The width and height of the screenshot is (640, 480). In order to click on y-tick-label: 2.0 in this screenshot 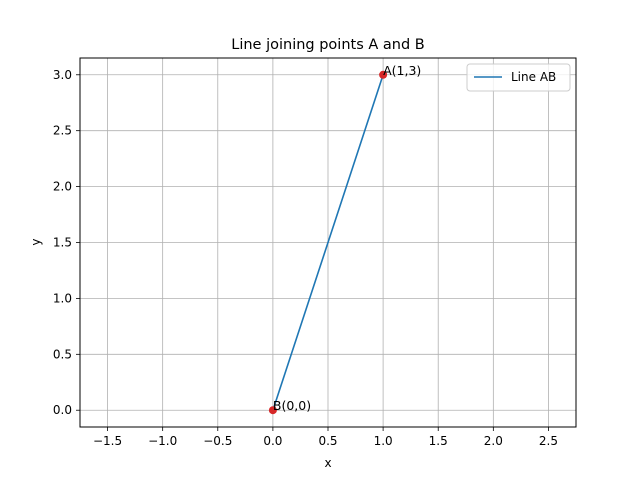, I will do `click(62, 187)`.